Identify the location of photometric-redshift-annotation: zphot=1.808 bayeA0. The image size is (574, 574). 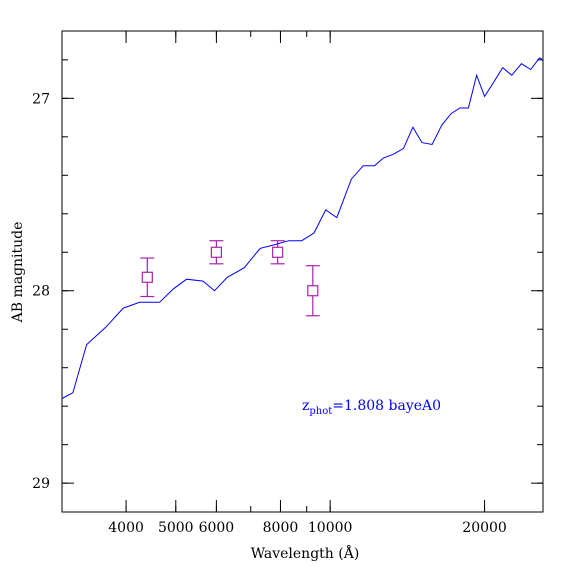
(371, 407).